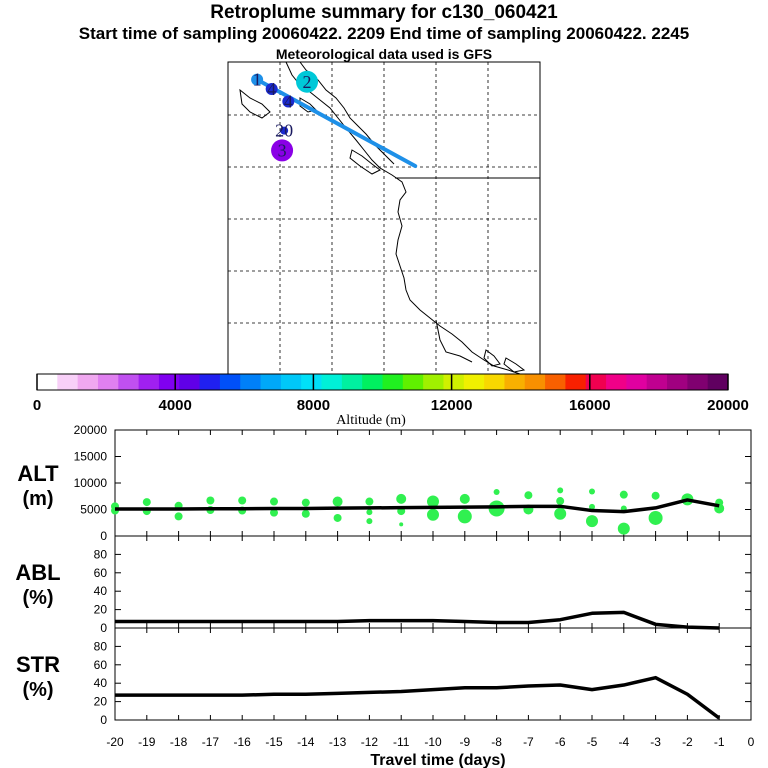  What do you see at coordinates (371, 420) in the screenshot?
I see `colorbar-xlabel: Altitude (m)` at bounding box center [371, 420].